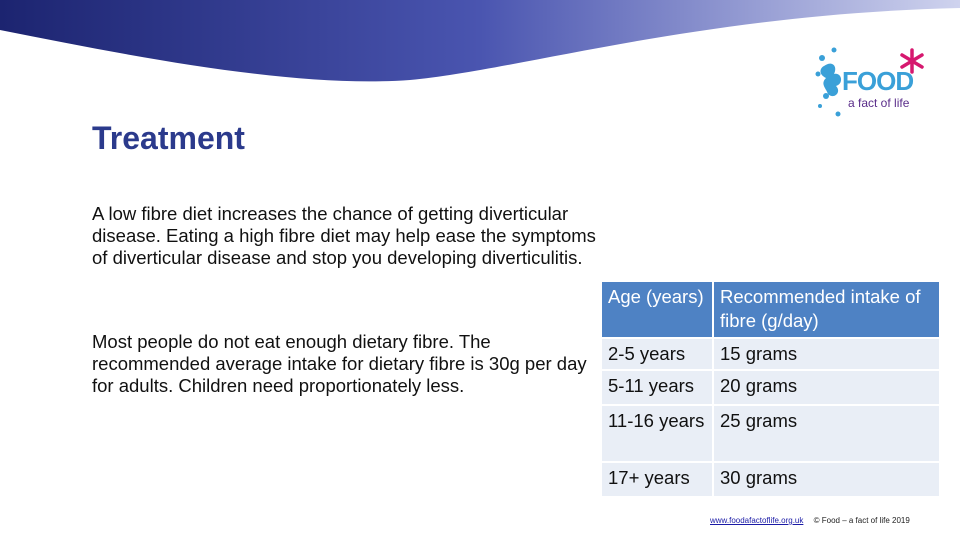 This screenshot has width=960, height=540. What do you see at coordinates (879, 103) in the screenshot?
I see `logo-tagline: a fact of life` at bounding box center [879, 103].